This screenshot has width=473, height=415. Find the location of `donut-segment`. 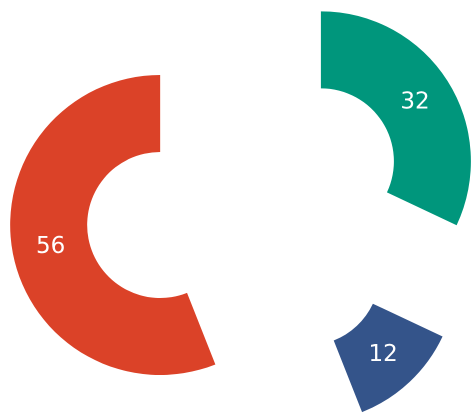

donut-segment is located at coordinates (388, 358).